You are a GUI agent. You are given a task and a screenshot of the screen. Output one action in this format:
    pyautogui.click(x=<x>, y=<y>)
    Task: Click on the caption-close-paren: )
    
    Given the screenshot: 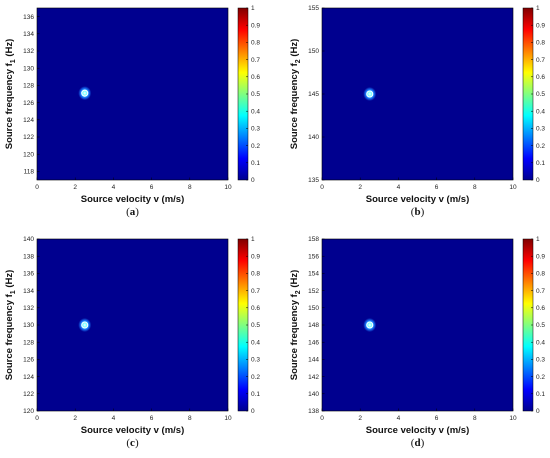 What is the action you would take?
    pyautogui.click(x=137, y=443)
    